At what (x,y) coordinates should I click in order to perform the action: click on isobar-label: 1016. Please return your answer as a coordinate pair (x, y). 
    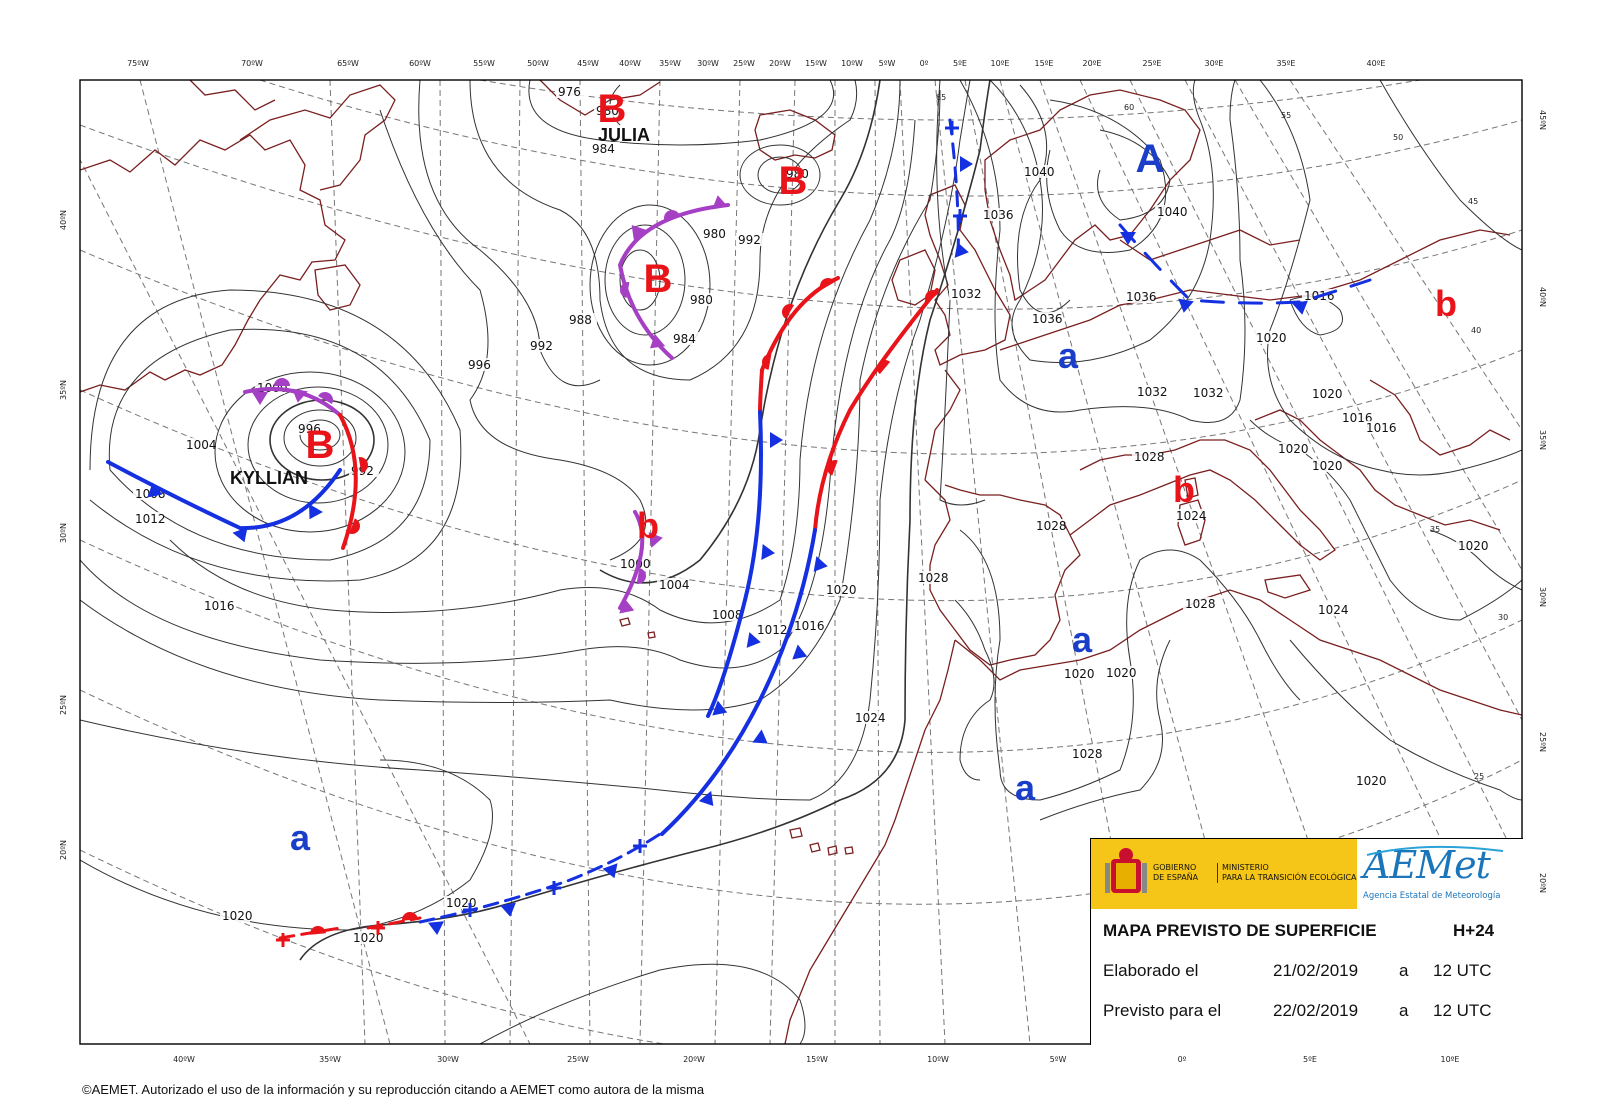
    Looking at the image, I should click on (1381, 428).